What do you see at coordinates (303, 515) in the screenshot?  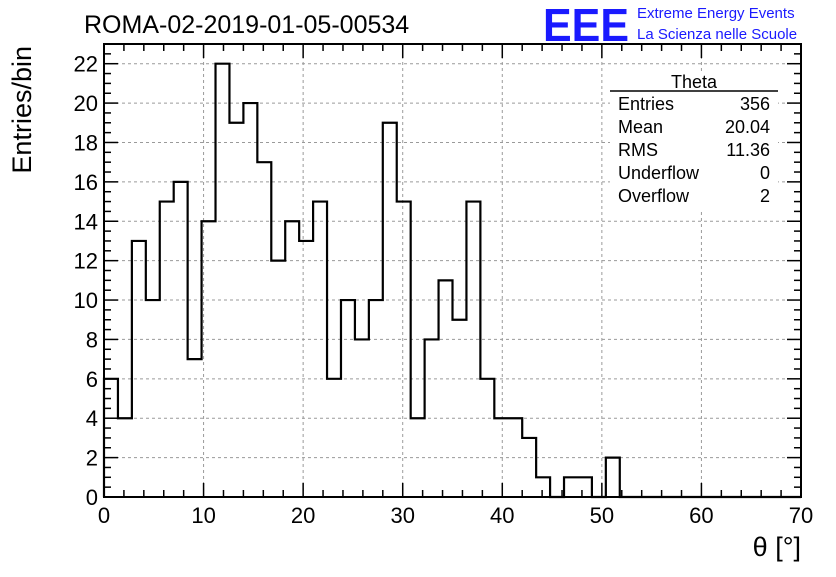 I see `x-tick-label: 20` at bounding box center [303, 515].